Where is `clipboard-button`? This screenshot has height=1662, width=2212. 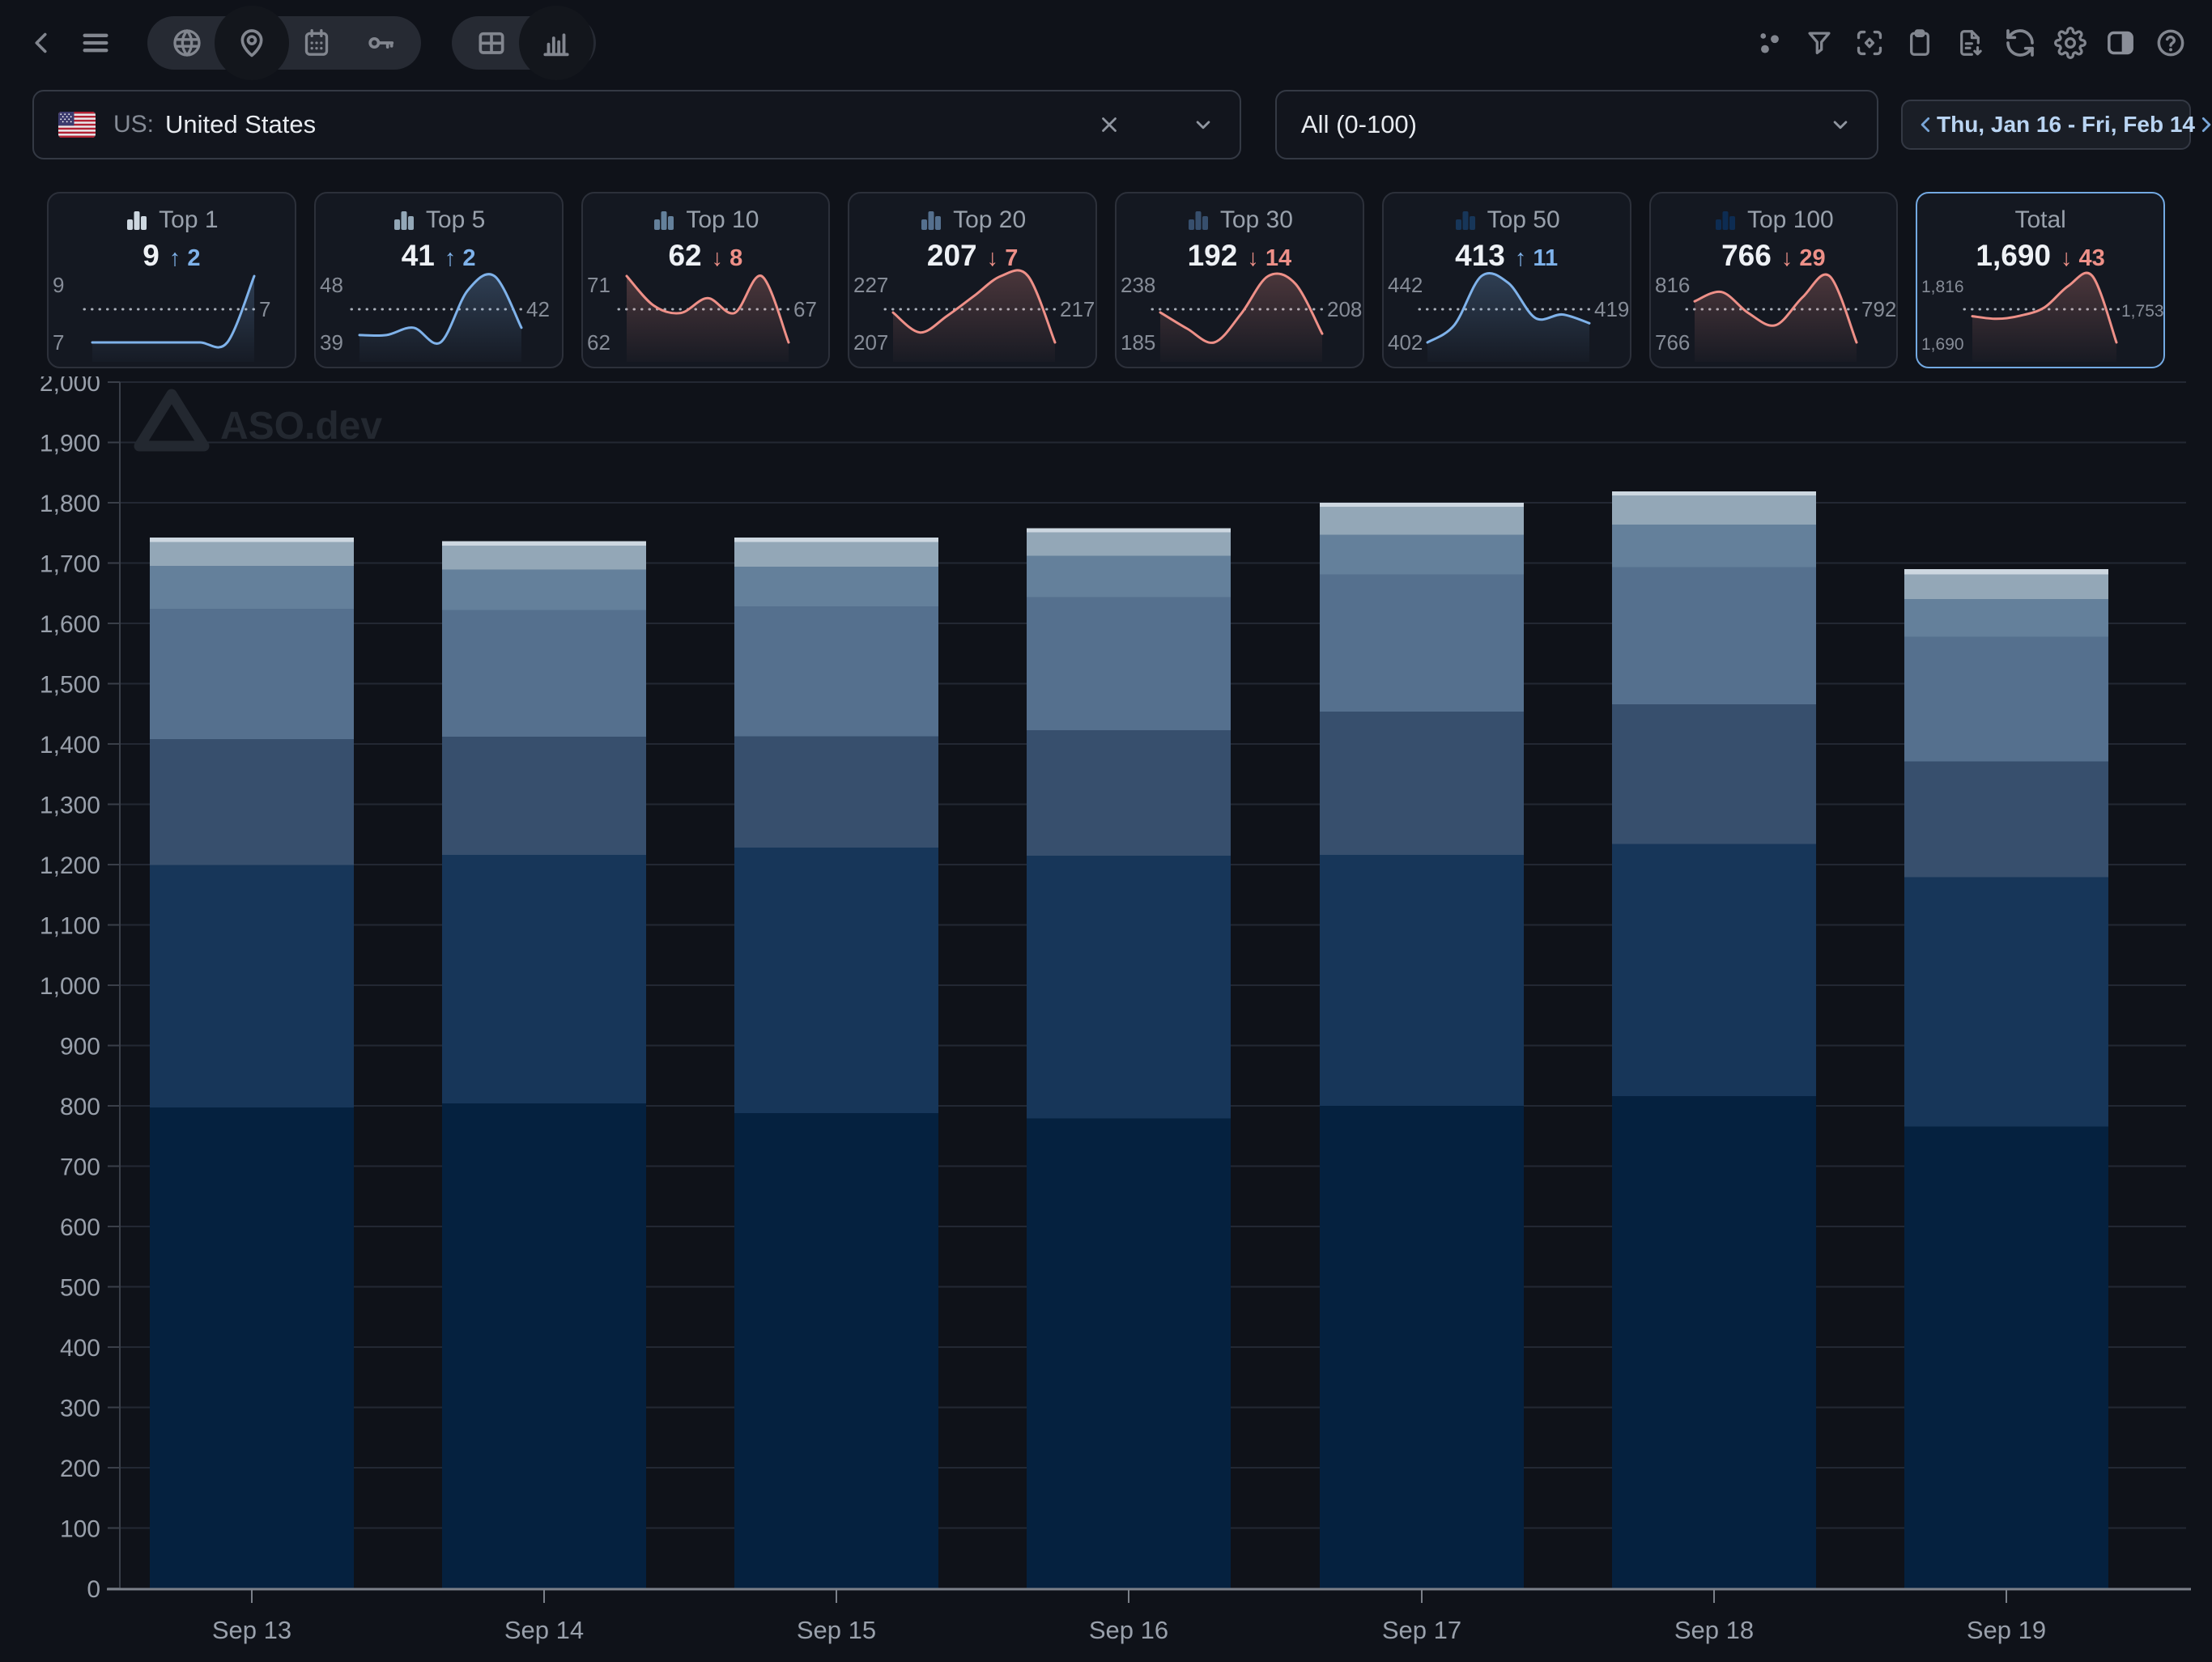
clipboard-button is located at coordinates (1920, 43).